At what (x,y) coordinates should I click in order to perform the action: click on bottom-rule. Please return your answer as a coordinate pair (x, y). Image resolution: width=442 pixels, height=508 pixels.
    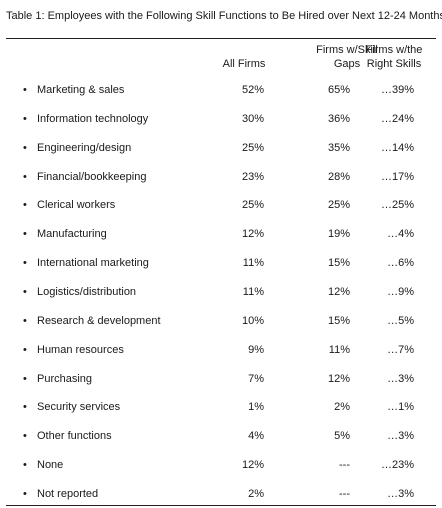
    Looking at the image, I should click on (221, 505).